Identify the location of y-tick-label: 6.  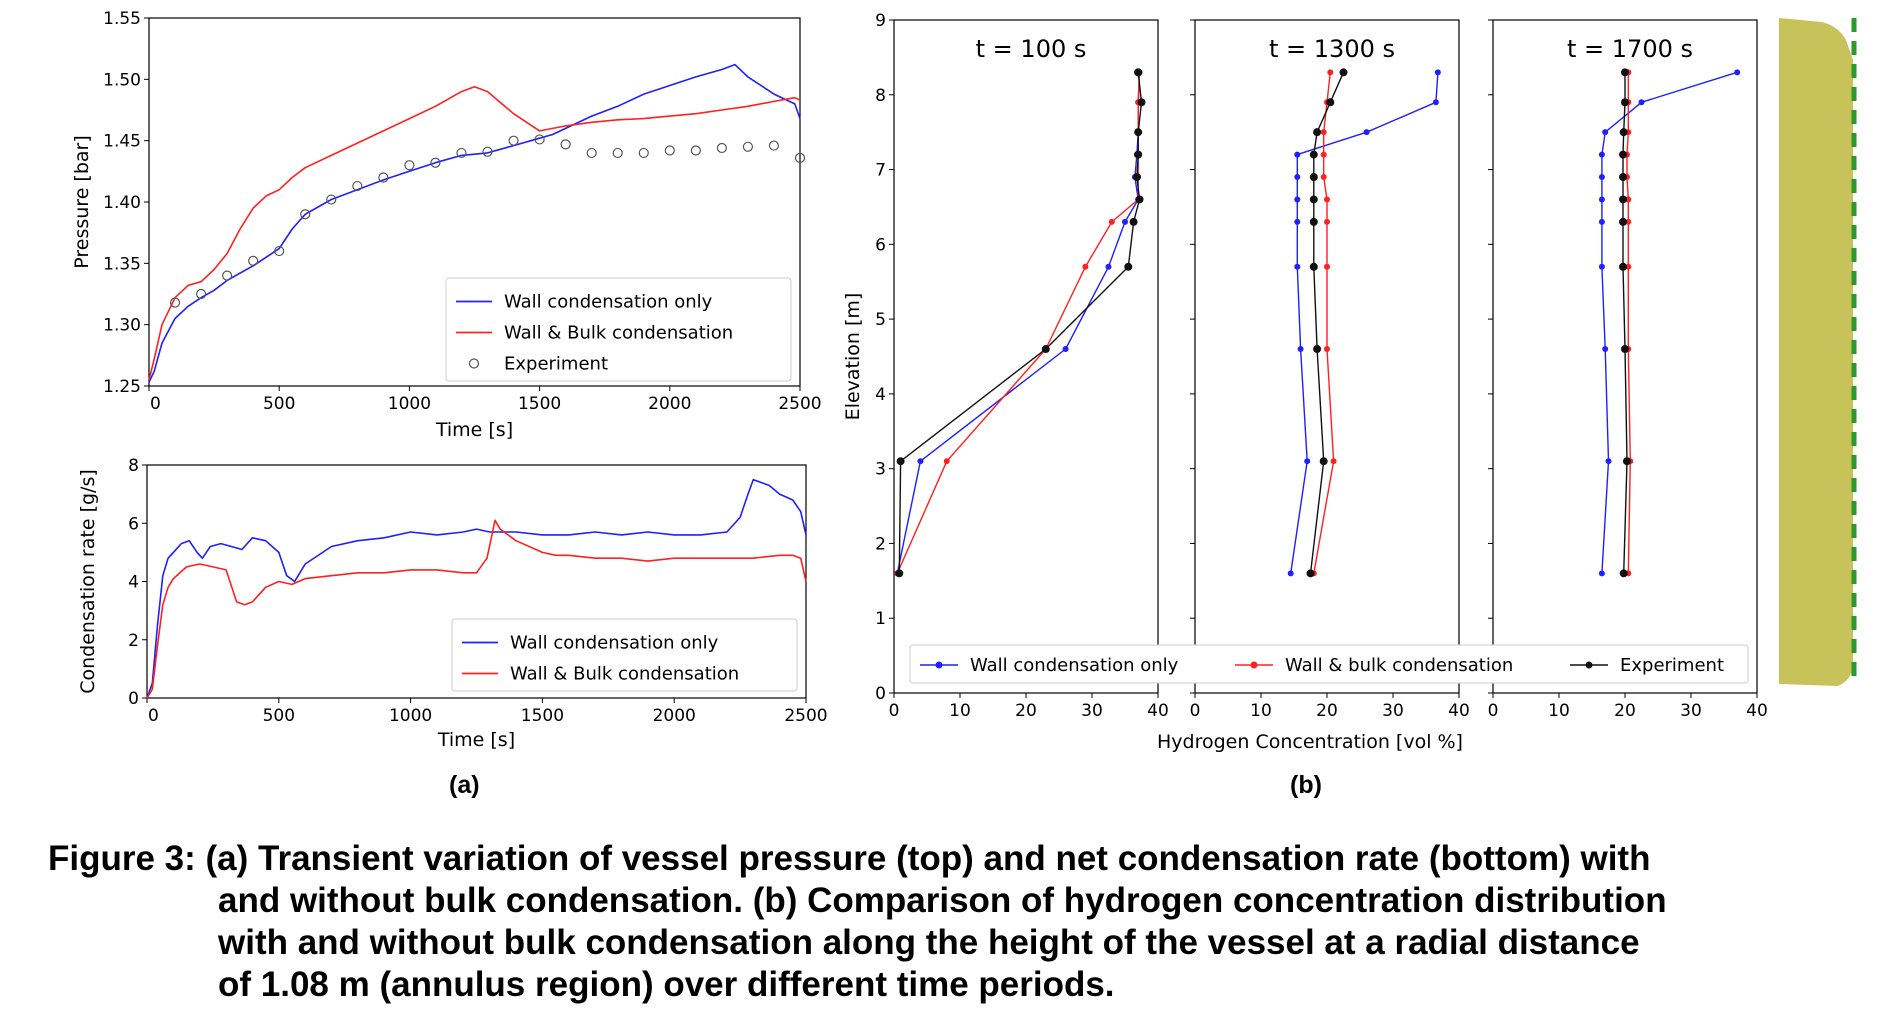
(133, 524).